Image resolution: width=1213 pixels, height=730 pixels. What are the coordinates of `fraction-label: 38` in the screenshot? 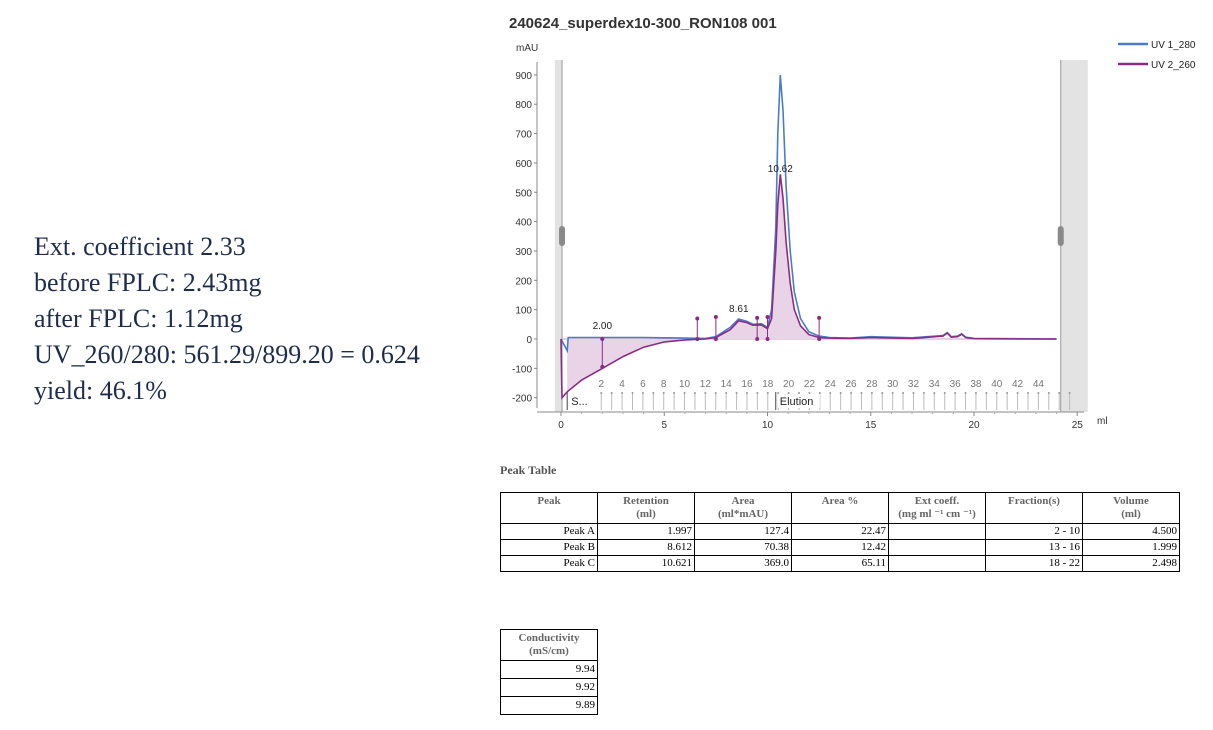 It's located at (976, 384).